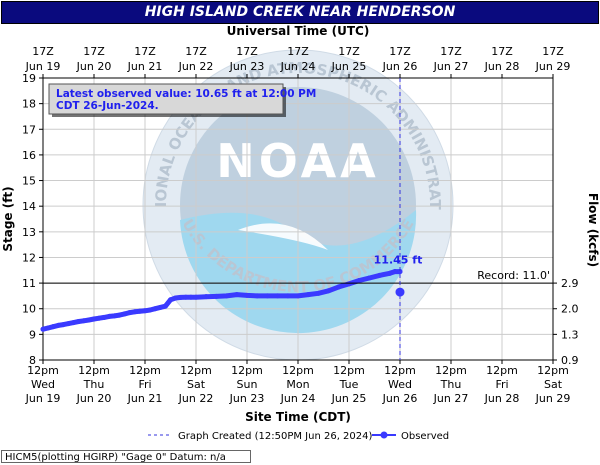 The width and height of the screenshot is (600, 465). I want to click on top-tick-date: Jun 24, so click(298, 66).